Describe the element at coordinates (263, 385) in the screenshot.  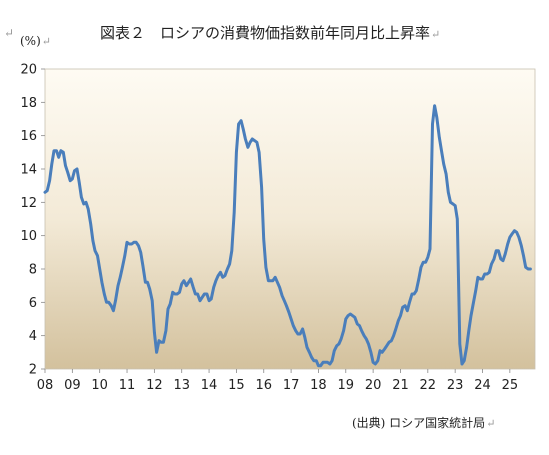
I see `x-tick-label: 16` at that location.